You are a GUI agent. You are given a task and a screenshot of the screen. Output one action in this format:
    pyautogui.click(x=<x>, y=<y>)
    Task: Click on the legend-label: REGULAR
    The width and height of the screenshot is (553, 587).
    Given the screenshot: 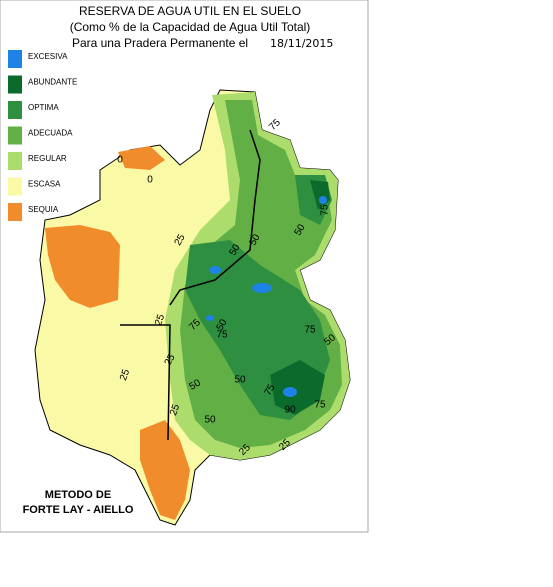 What is the action you would take?
    pyautogui.click(x=47, y=158)
    